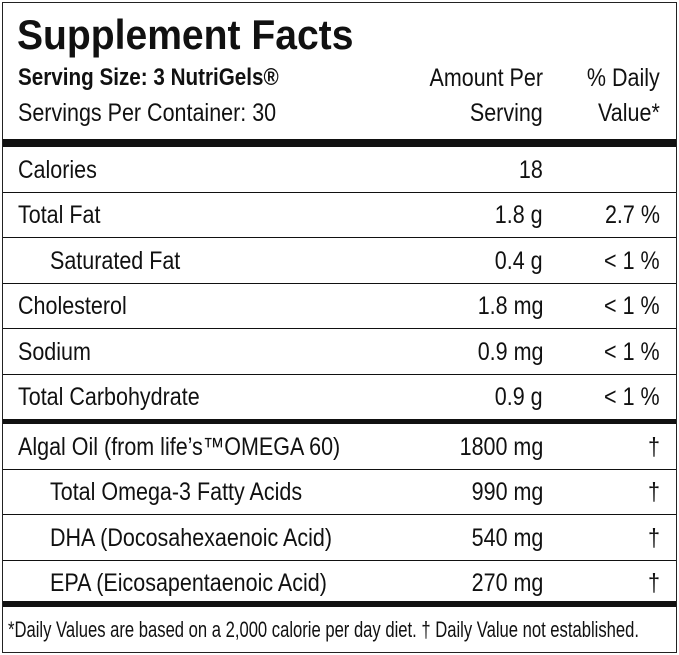 The image size is (679, 655). Describe the element at coordinates (57, 169) in the screenshot. I see `nutrient-name: Calories` at that location.